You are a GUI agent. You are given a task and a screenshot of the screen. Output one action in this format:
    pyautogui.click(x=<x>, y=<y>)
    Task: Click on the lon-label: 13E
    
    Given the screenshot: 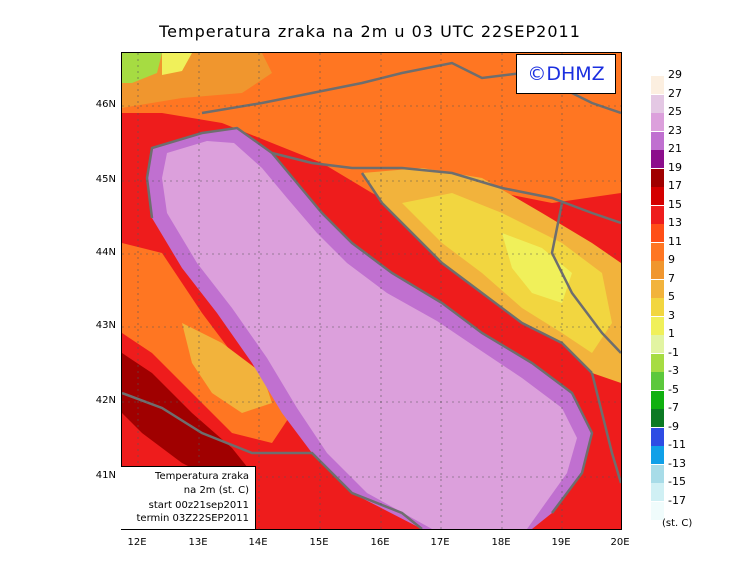 What is the action you would take?
    pyautogui.click(x=198, y=542)
    